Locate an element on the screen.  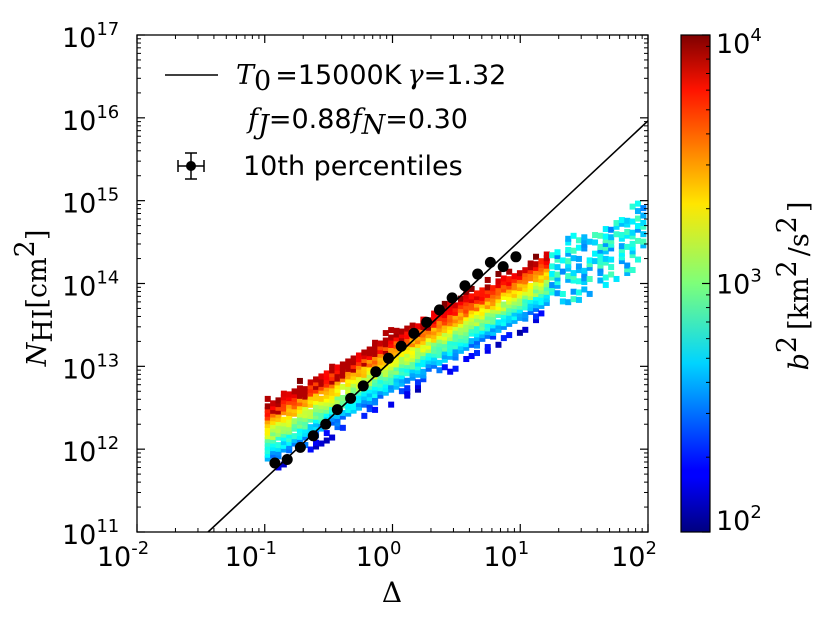
y-tick-label: 1016 is located at coordinates (90, 119).